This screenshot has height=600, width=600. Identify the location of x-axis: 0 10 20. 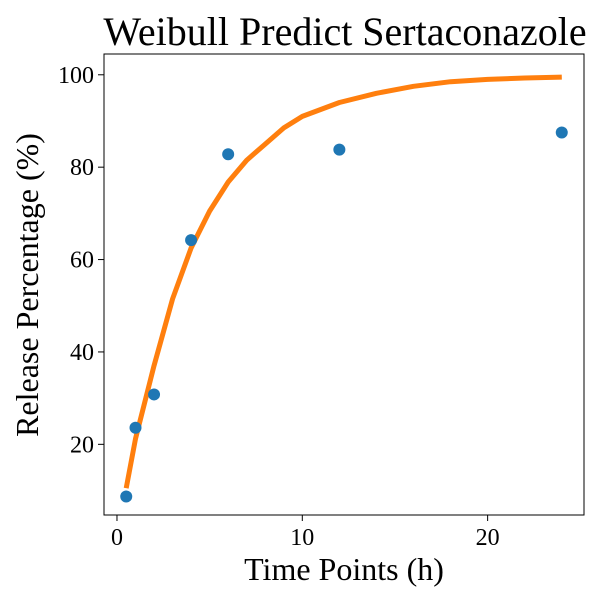
(305, 533).